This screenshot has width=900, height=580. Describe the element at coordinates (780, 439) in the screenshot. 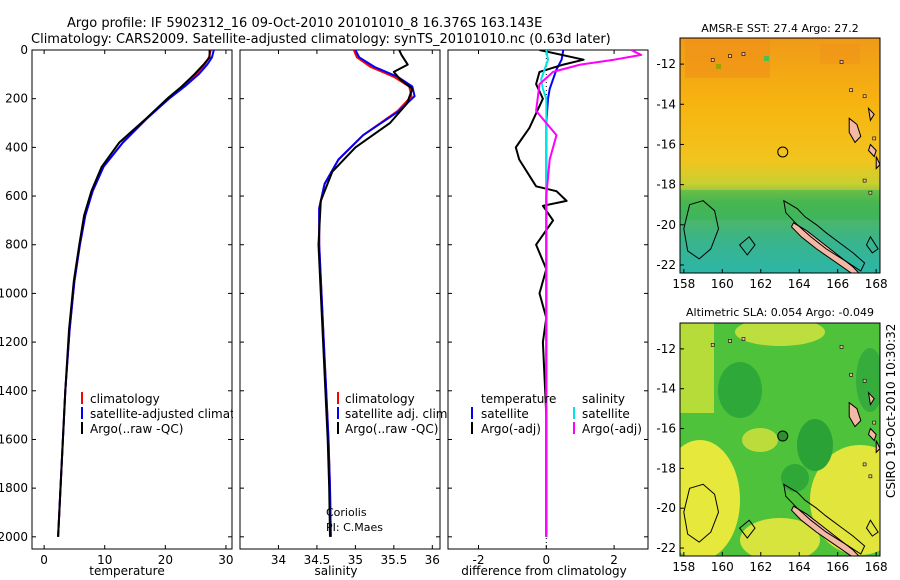

I see `sla-field-patches` at that location.